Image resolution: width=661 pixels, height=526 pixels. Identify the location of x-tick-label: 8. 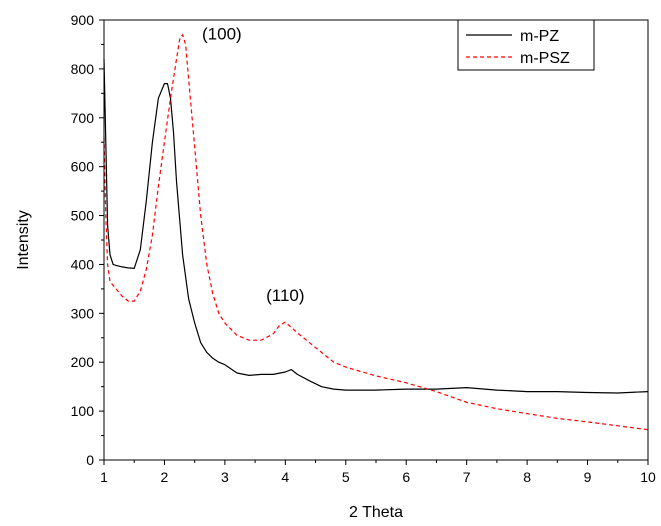
(527, 477).